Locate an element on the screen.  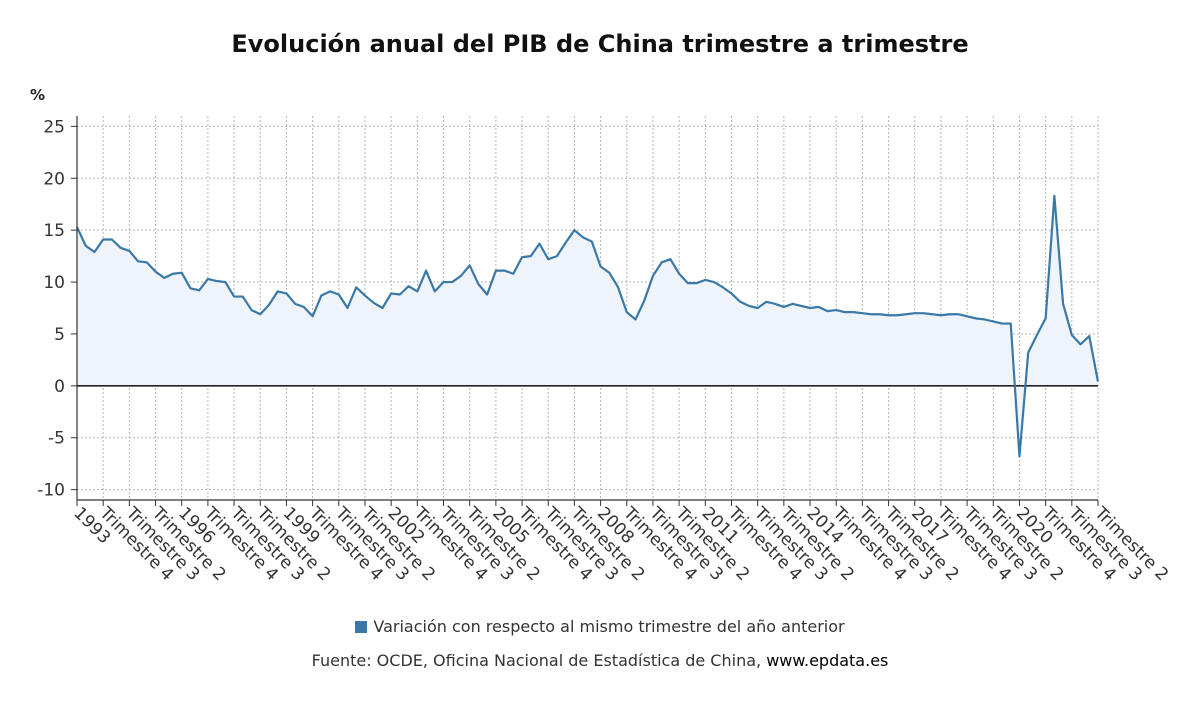
y-tick-label: 15 is located at coordinates (54, 231).